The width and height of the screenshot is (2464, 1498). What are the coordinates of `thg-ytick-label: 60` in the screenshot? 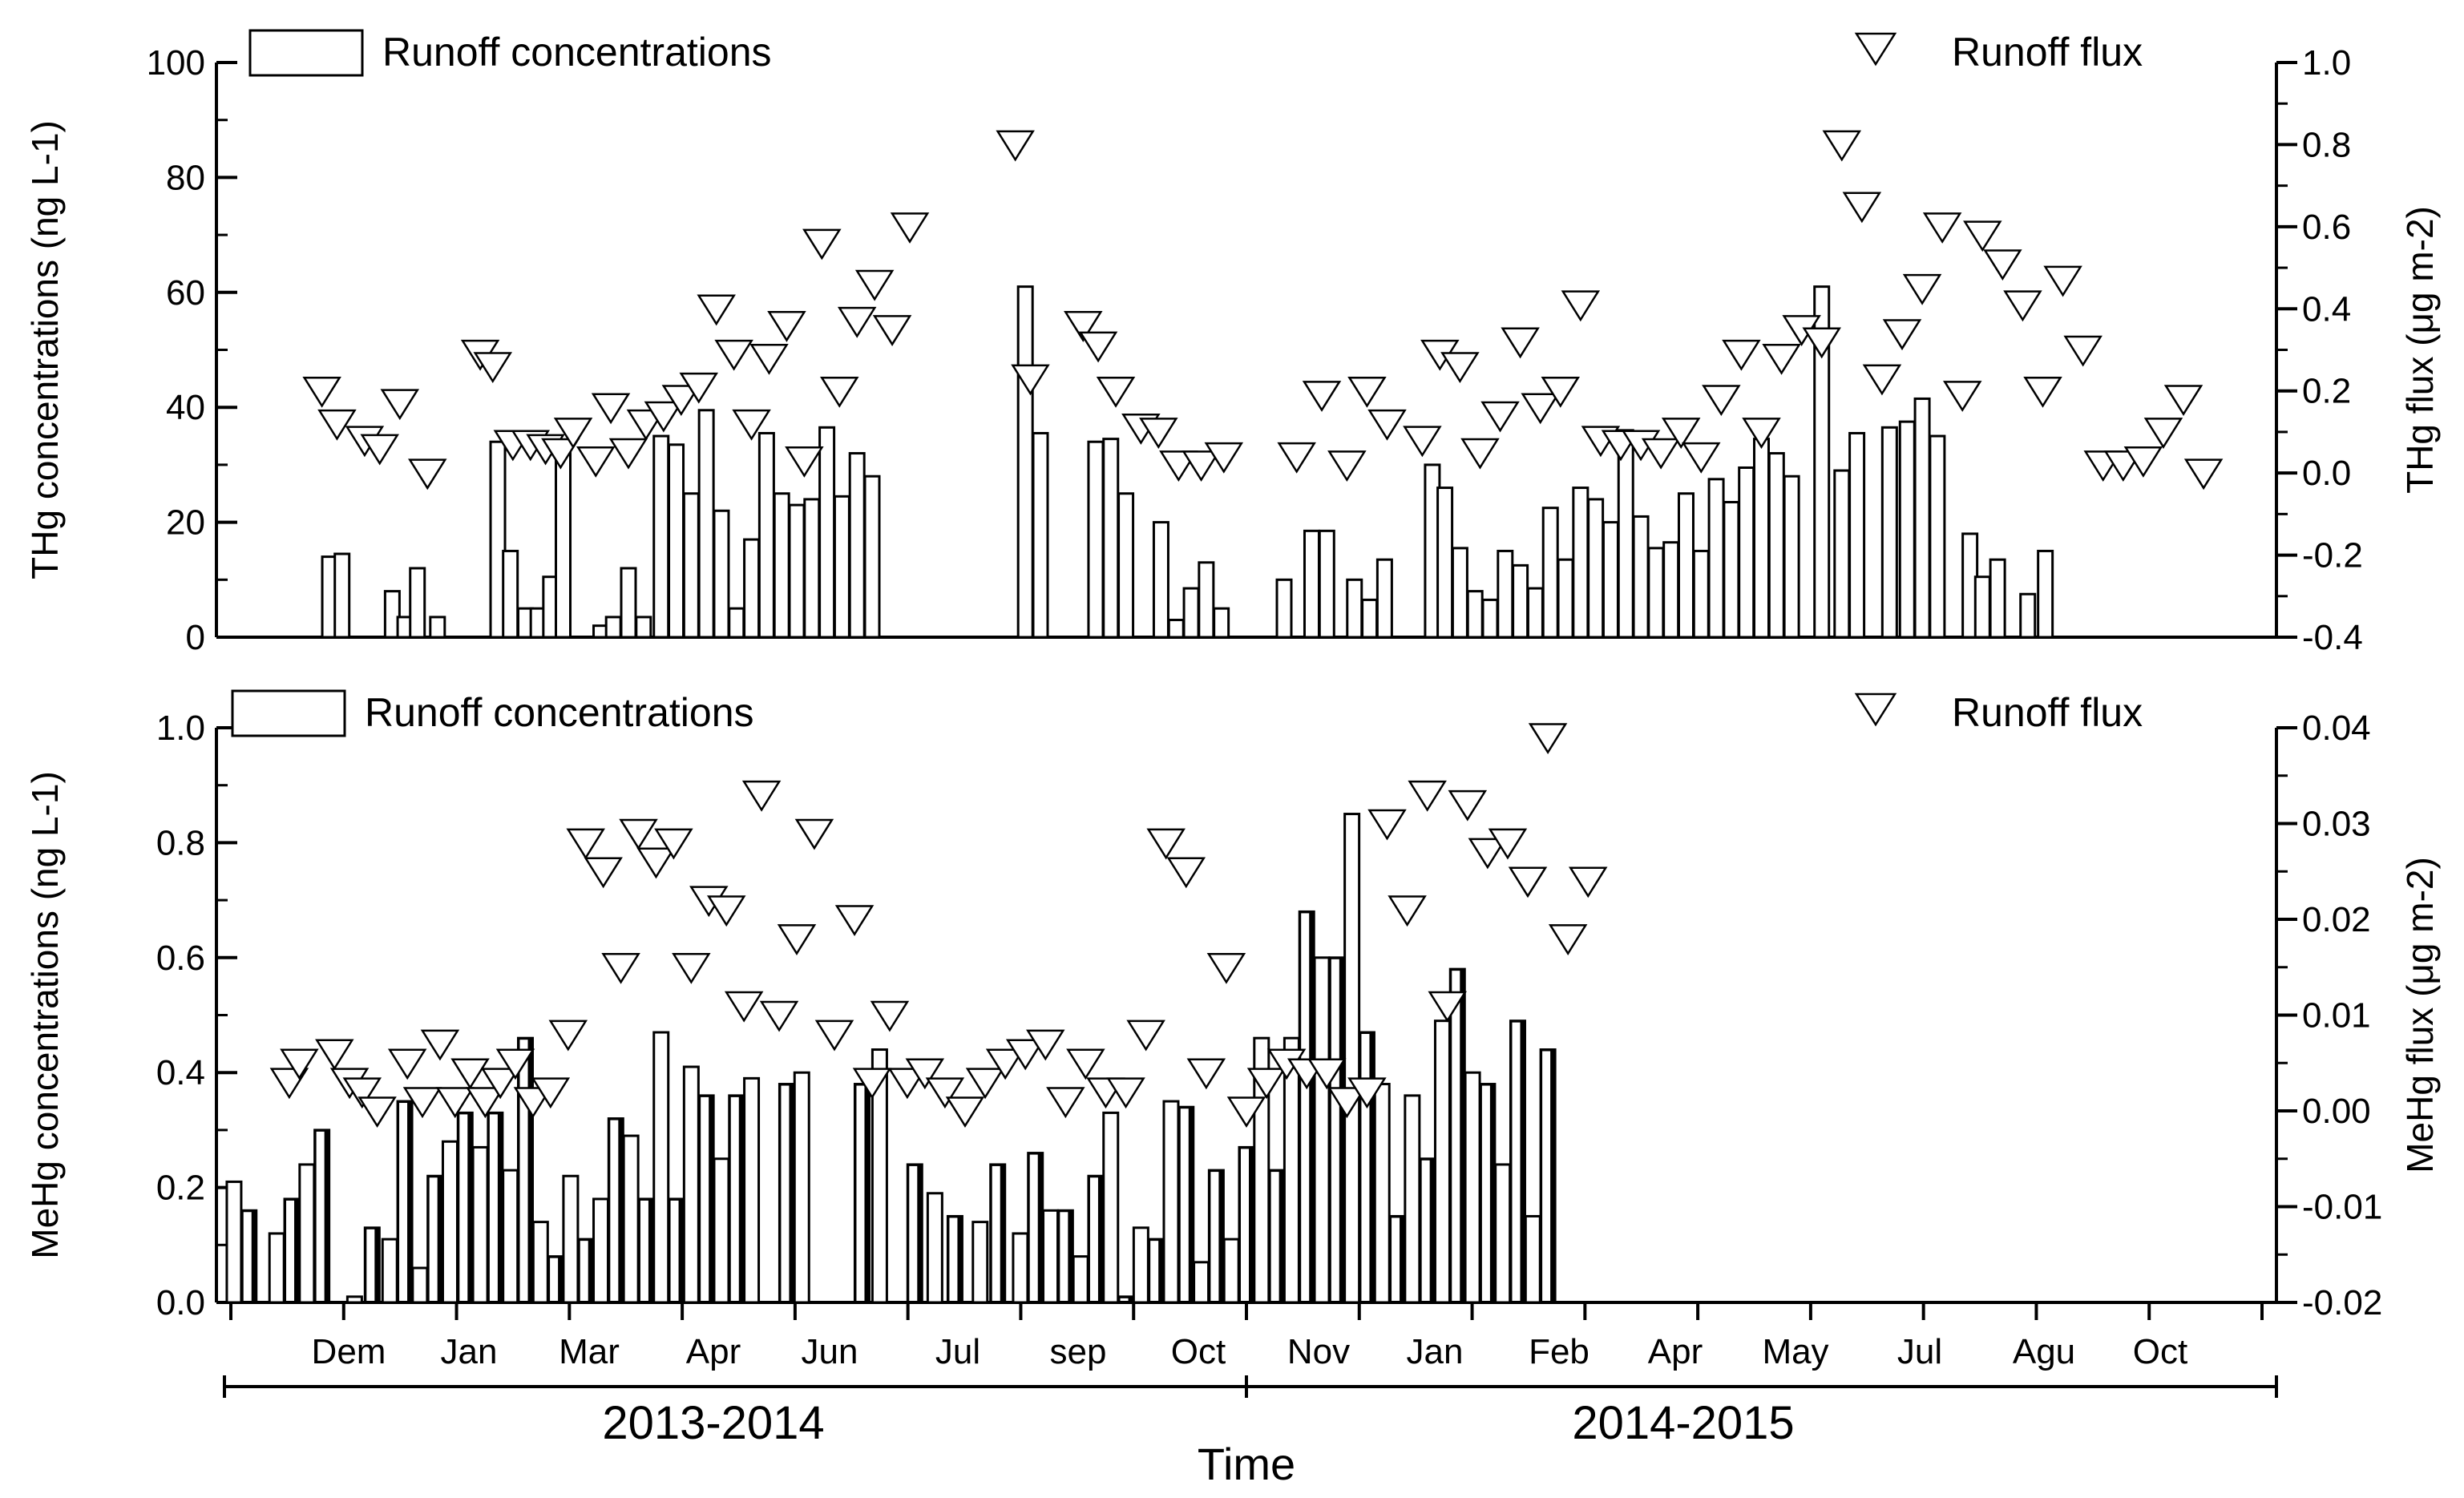 It's located at (186, 293).